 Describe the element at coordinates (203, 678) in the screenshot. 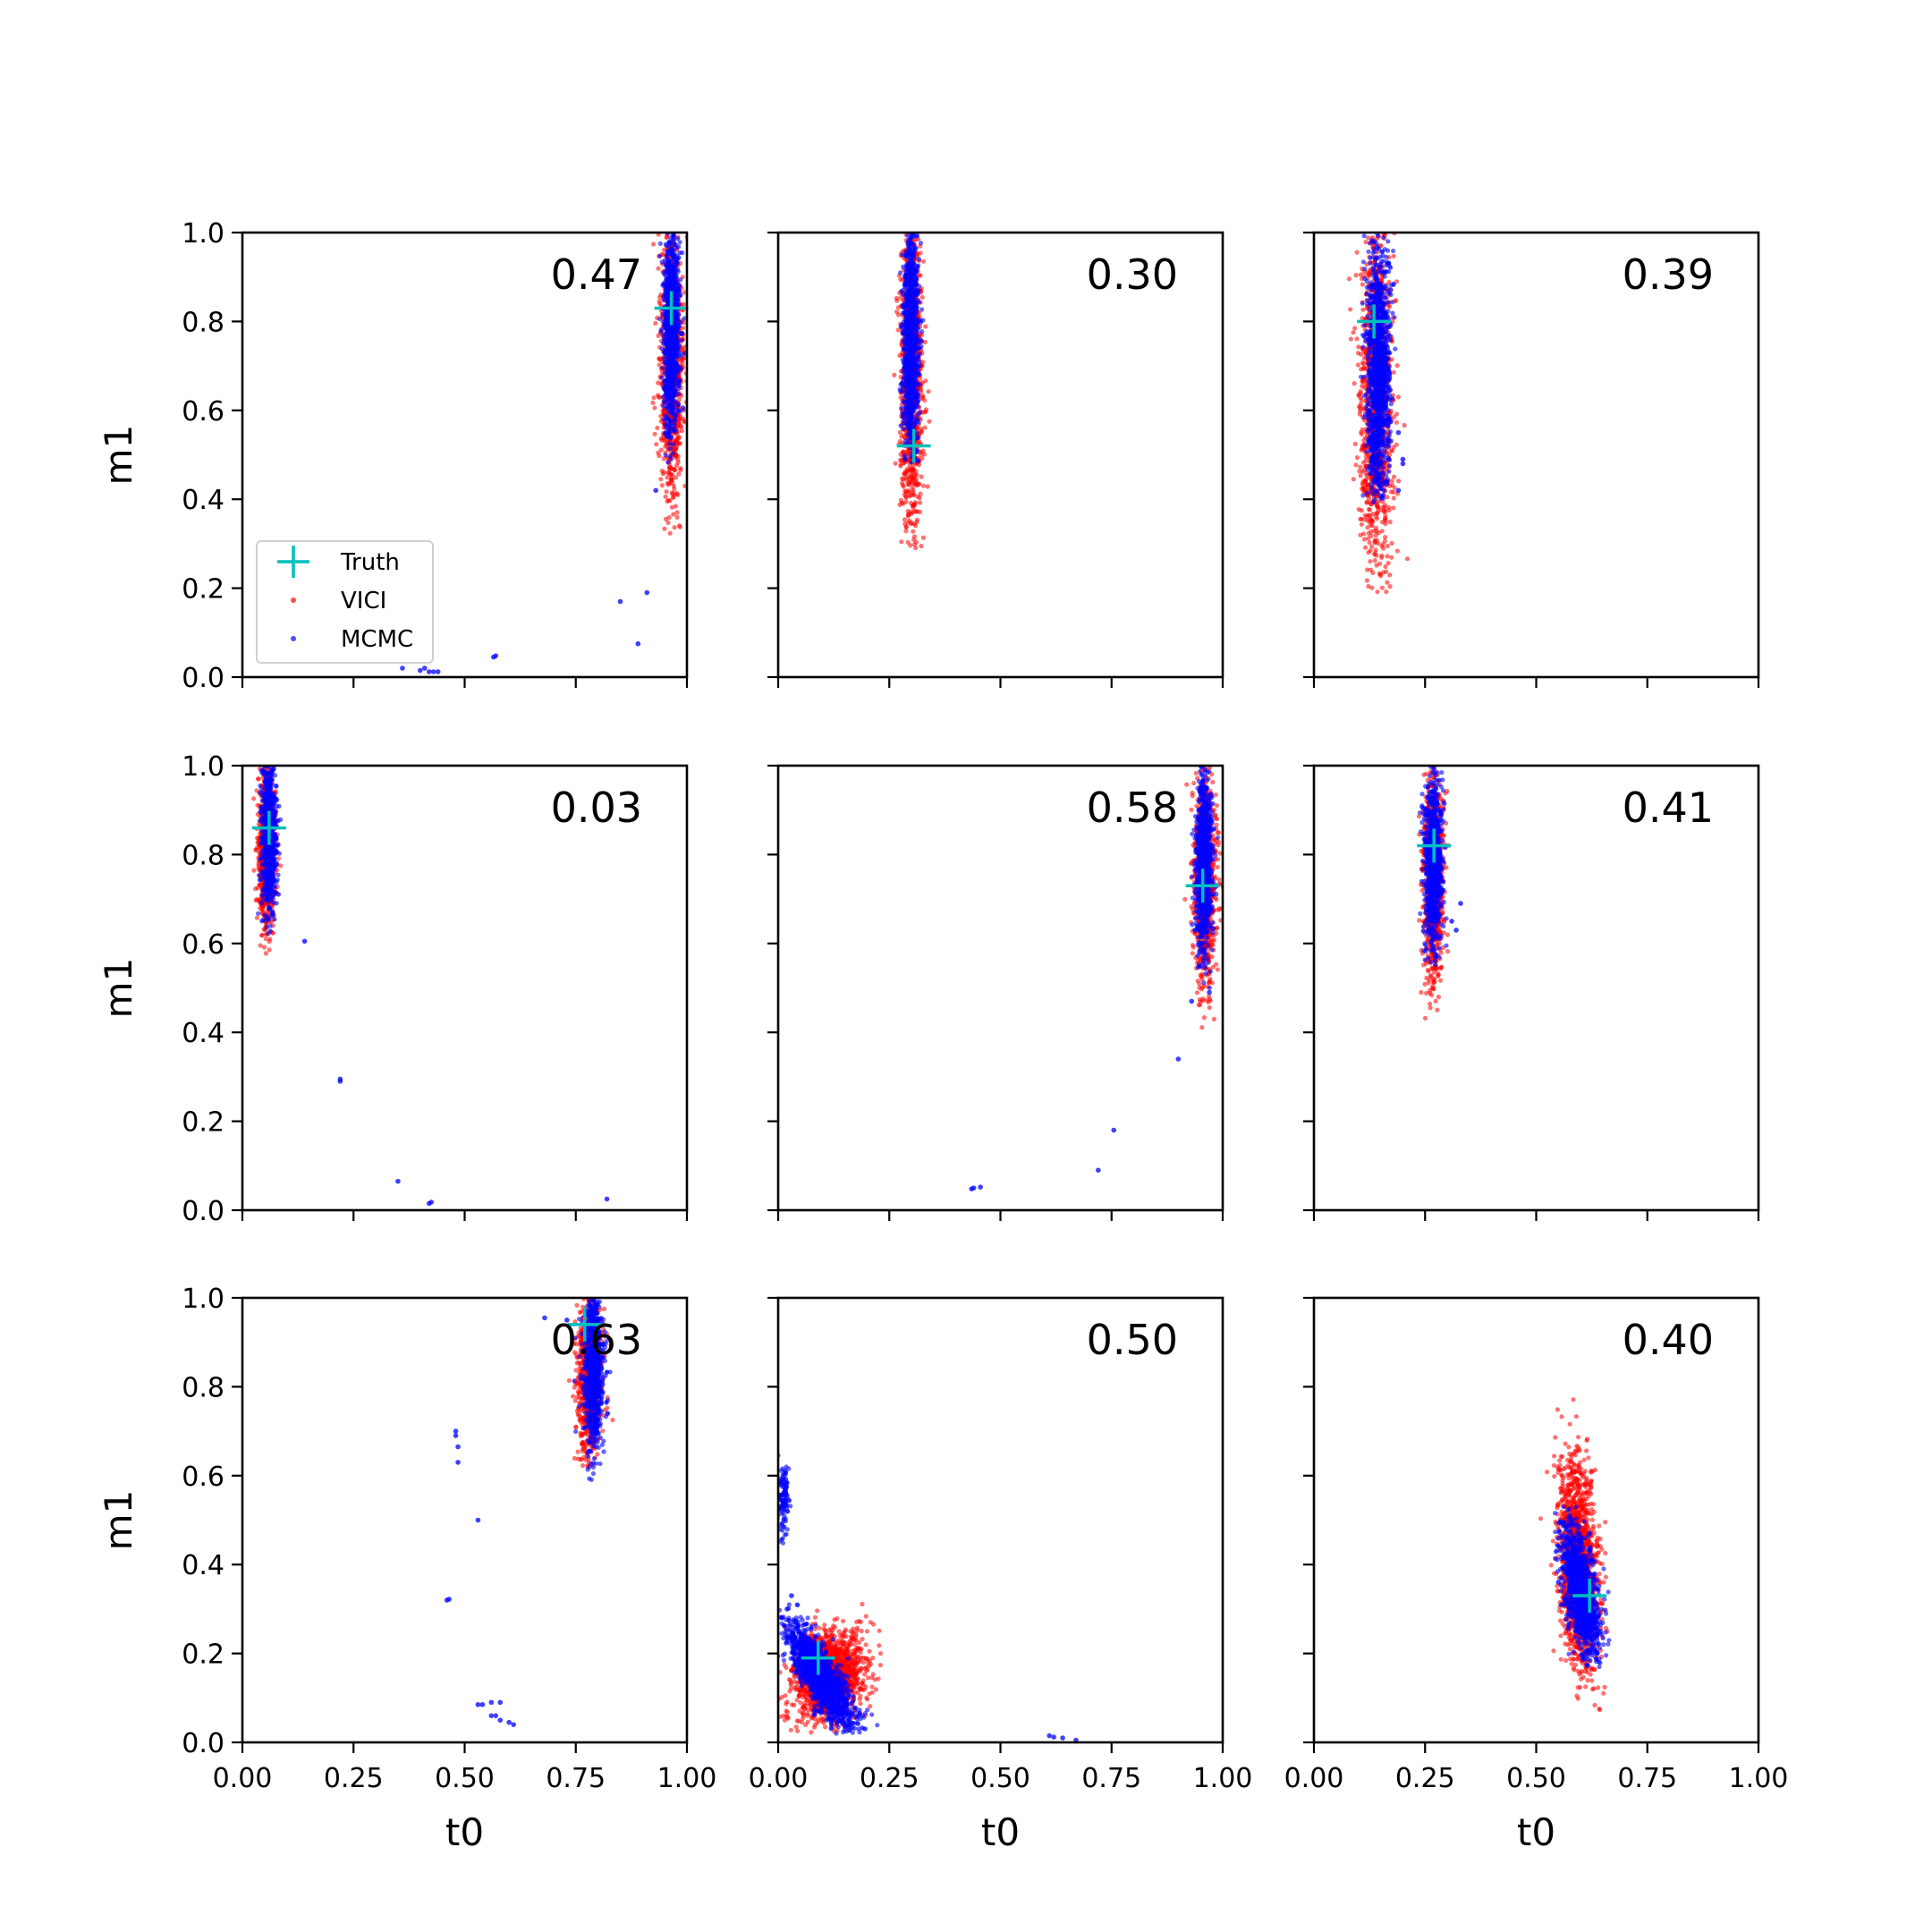

I see `y-tick-label: 0.0` at that location.